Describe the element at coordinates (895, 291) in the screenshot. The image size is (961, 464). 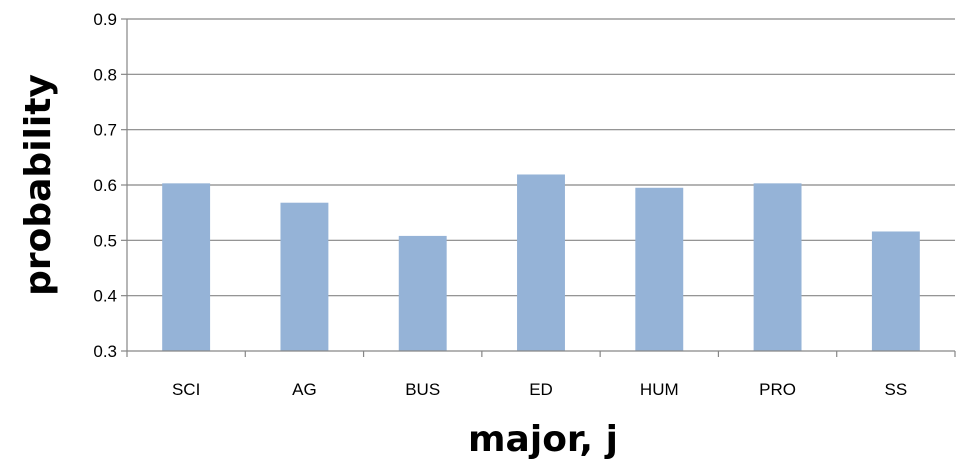
I see `bar-ss` at that location.